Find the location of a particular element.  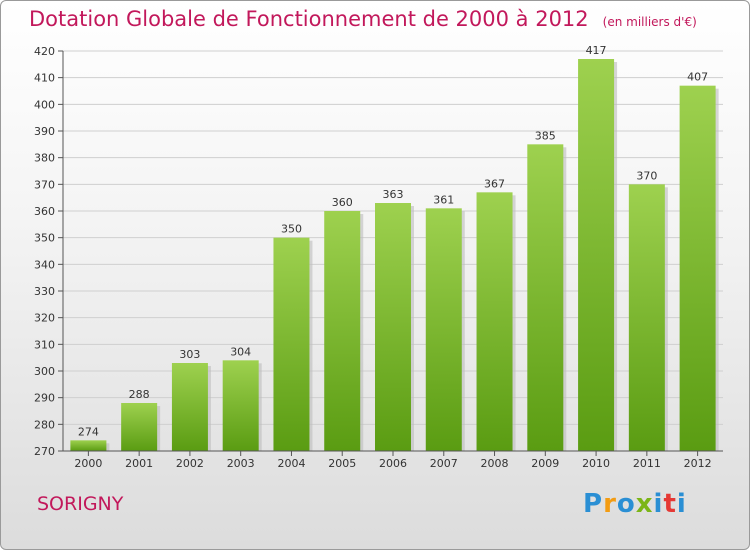

chart-unit: (en milliers d'€) is located at coordinates (649, 22).